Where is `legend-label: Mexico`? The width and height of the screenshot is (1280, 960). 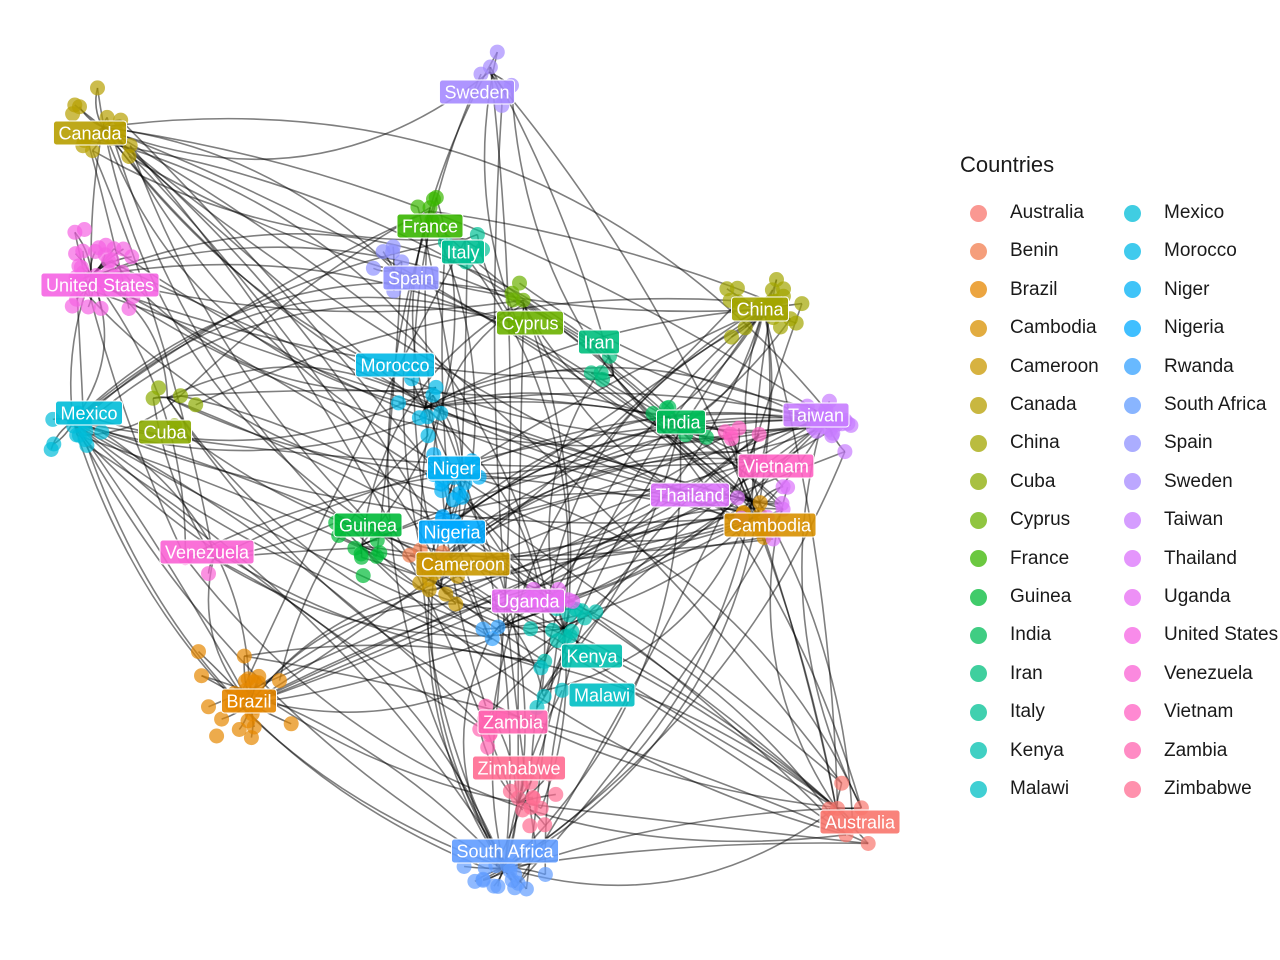 legend-label: Mexico is located at coordinates (1194, 212).